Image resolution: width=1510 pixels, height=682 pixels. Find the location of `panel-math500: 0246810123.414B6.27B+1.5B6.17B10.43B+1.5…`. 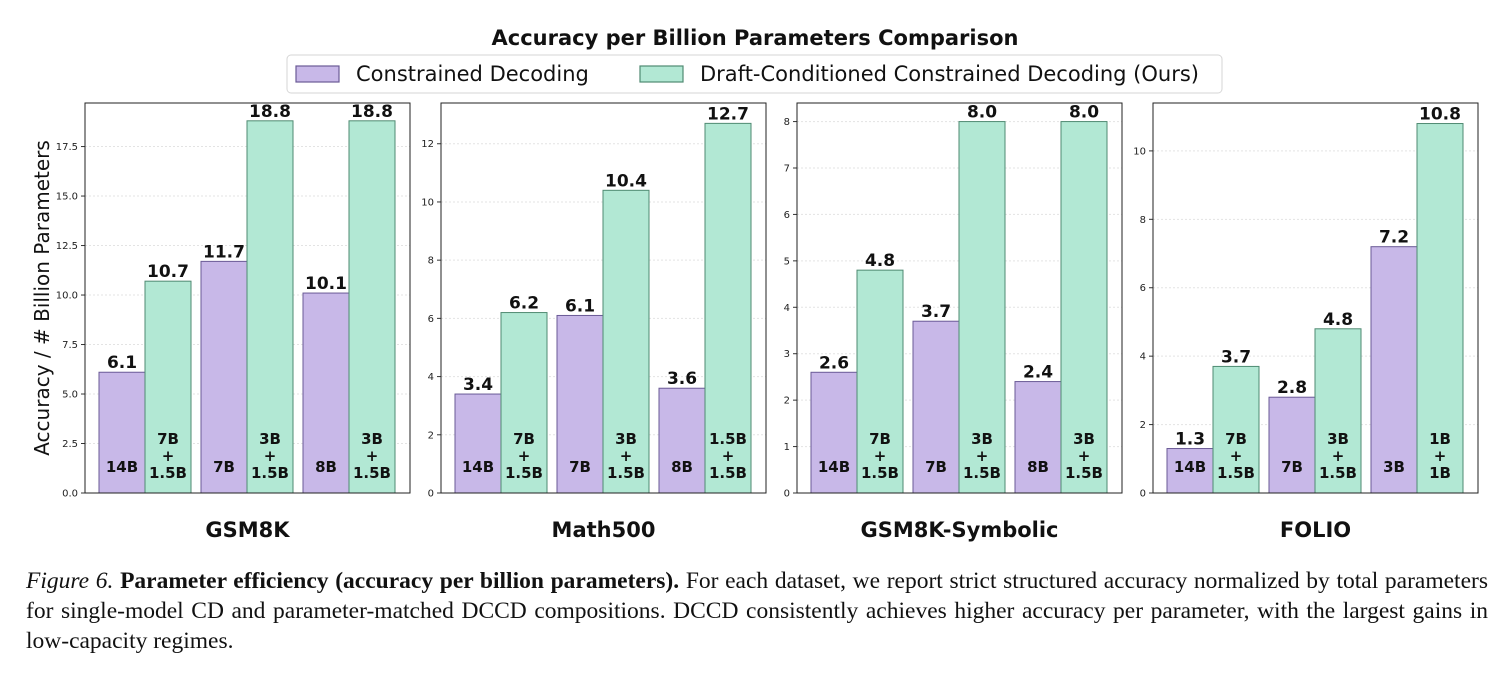

panel-math500: 0246810123.414B6.27B+1.5B6.17B10.43B+1.5… is located at coordinates (594, 322).